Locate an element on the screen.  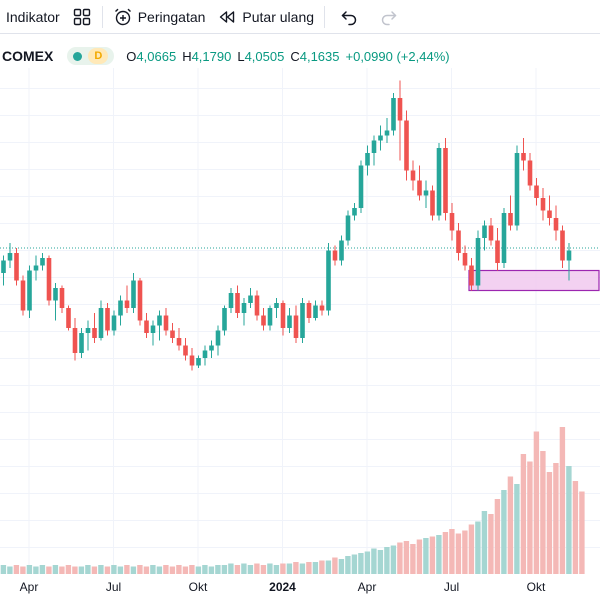
low-value: 4,0505 is located at coordinates (264, 56).